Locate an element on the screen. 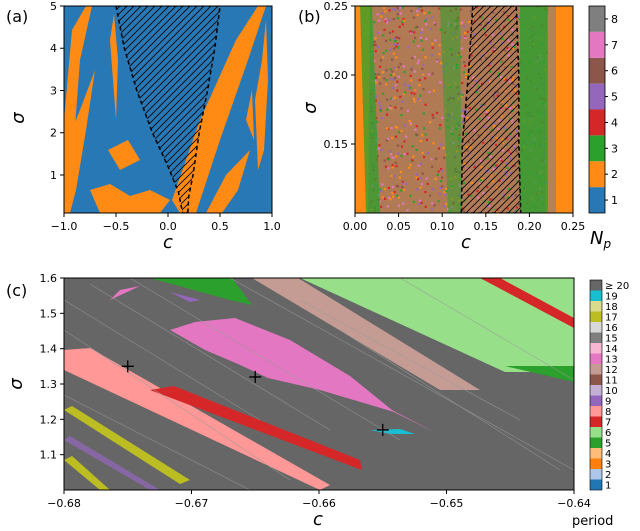 The width and height of the screenshot is (640, 531). colorbar-tick-label: 5 is located at coordinates (614, 97).